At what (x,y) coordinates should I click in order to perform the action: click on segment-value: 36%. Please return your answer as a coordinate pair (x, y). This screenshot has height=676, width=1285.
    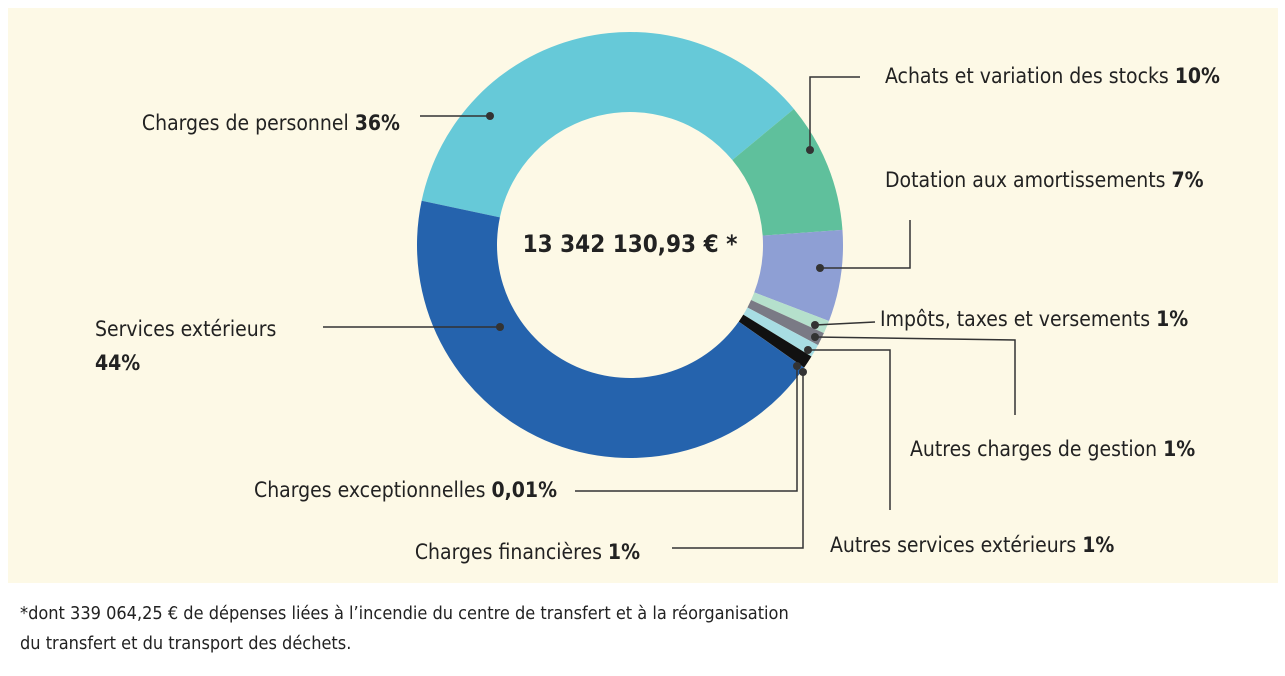
    Looking at the image, I should click on (377, 123).